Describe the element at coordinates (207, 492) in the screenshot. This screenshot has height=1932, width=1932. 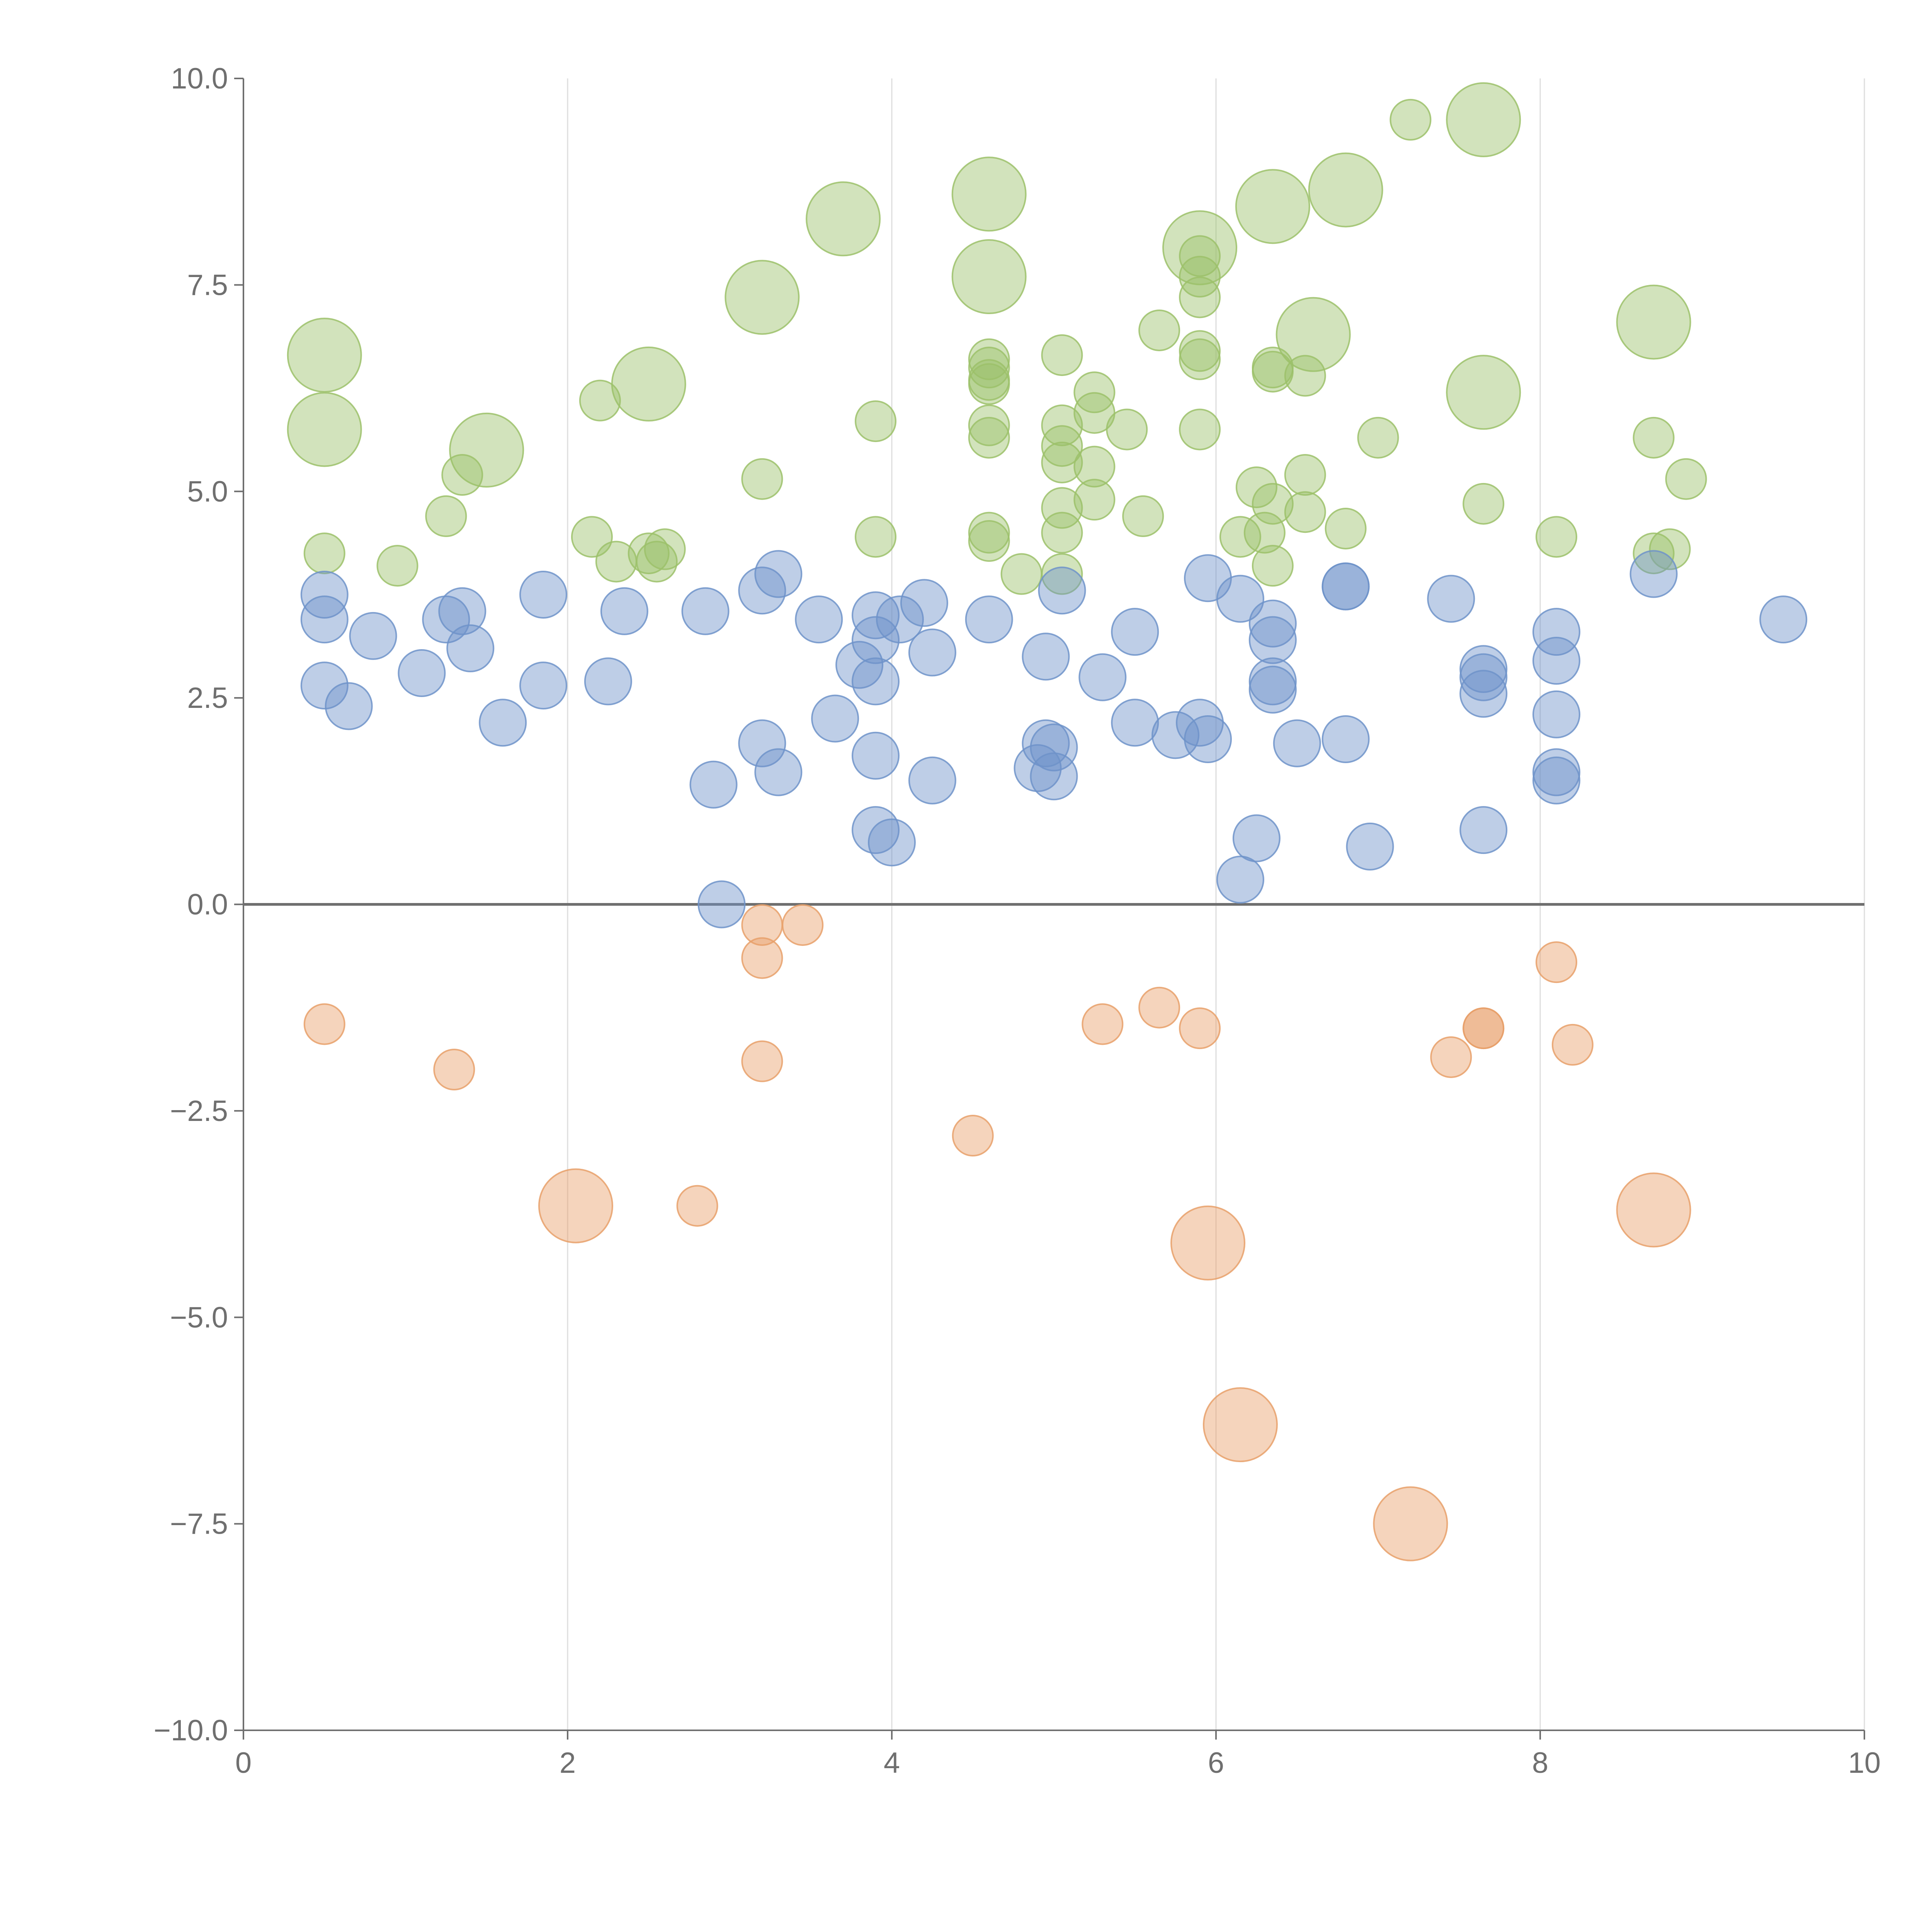
I see `y-tick-label: 5.0` at that location.